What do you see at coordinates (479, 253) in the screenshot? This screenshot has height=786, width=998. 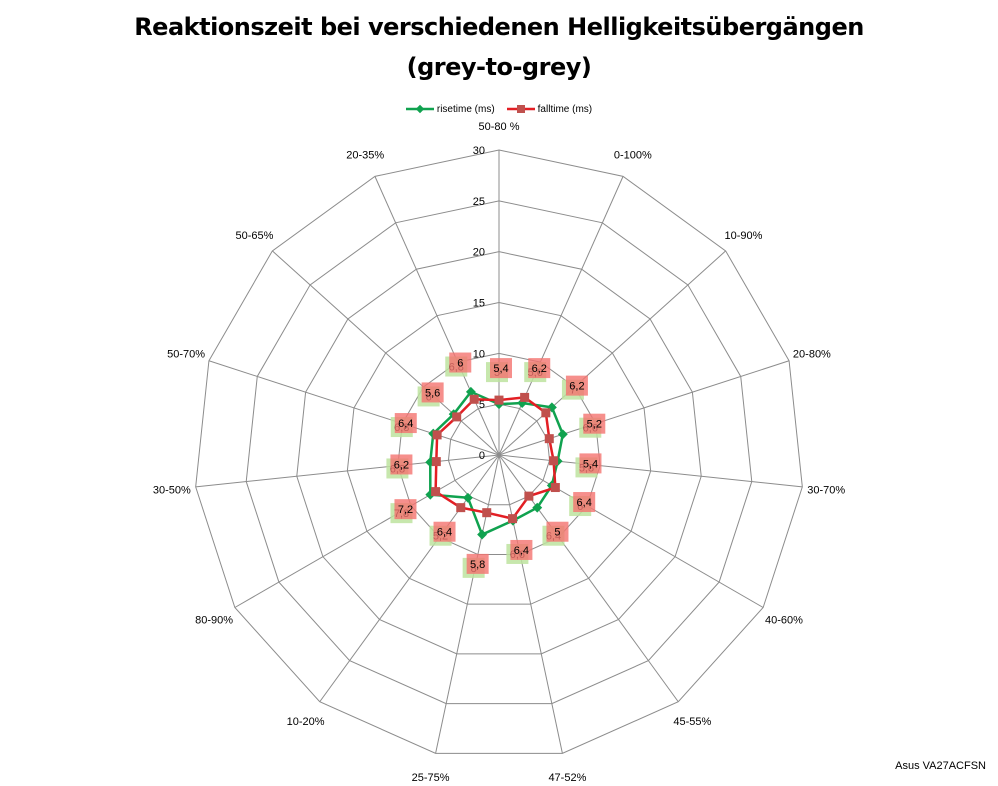 I see `axis-tick-label: 20` at bounding box center [479, 253].